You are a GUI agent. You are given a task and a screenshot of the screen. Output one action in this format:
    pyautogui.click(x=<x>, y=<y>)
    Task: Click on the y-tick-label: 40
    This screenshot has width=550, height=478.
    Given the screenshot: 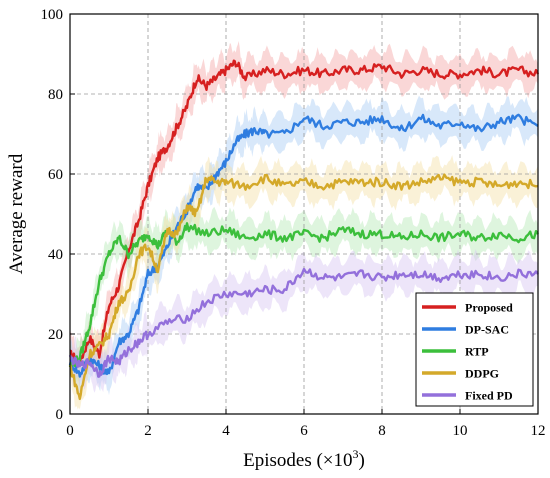 What is the action you would take?
    pyautogui.click(x=55, y=255)
    